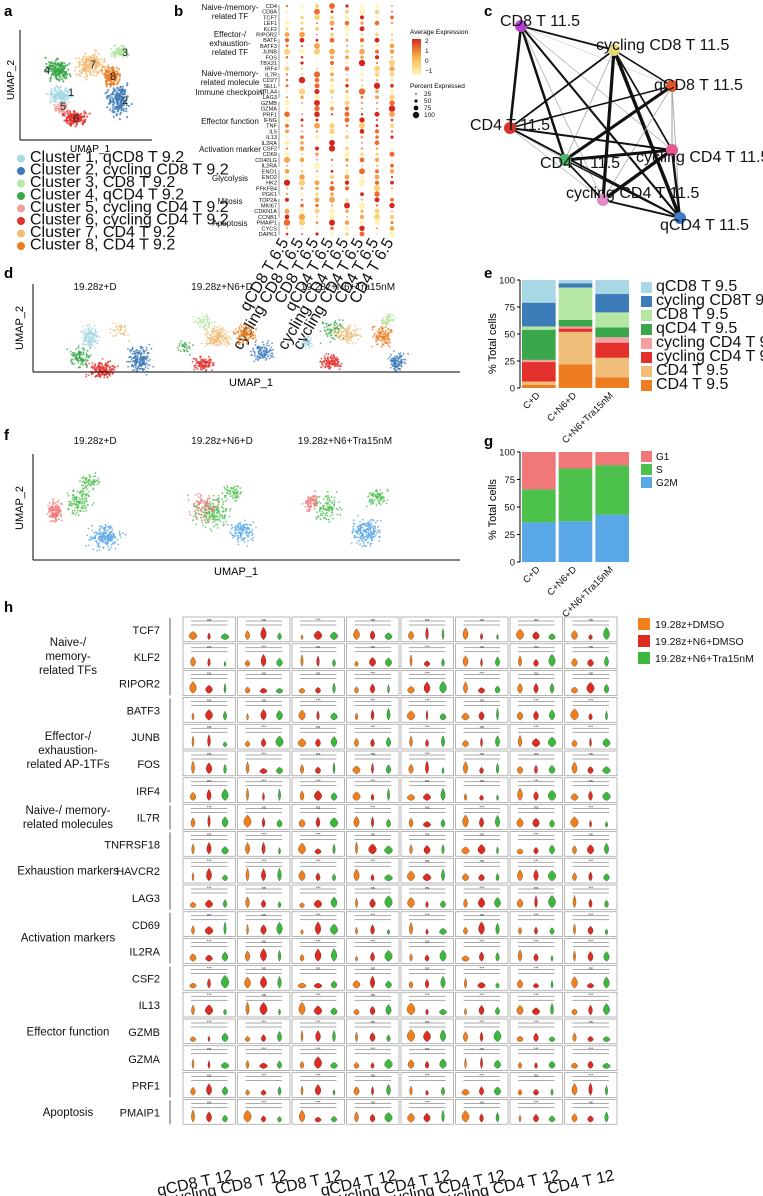 The height and width of the screenshot is (1196, 763). I want to click on gene-label: GZMA, so click(269, 110).